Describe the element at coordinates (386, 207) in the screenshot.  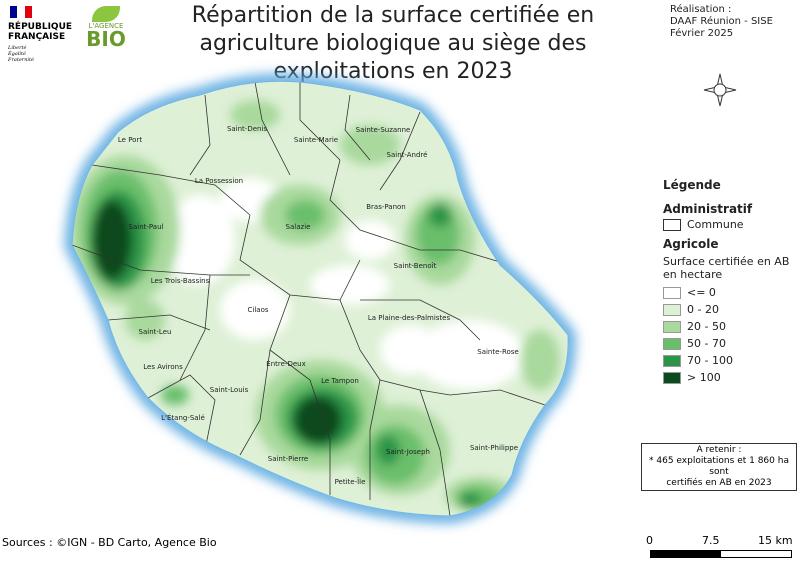
I see `commune-label: Bras-Panon` at that location.